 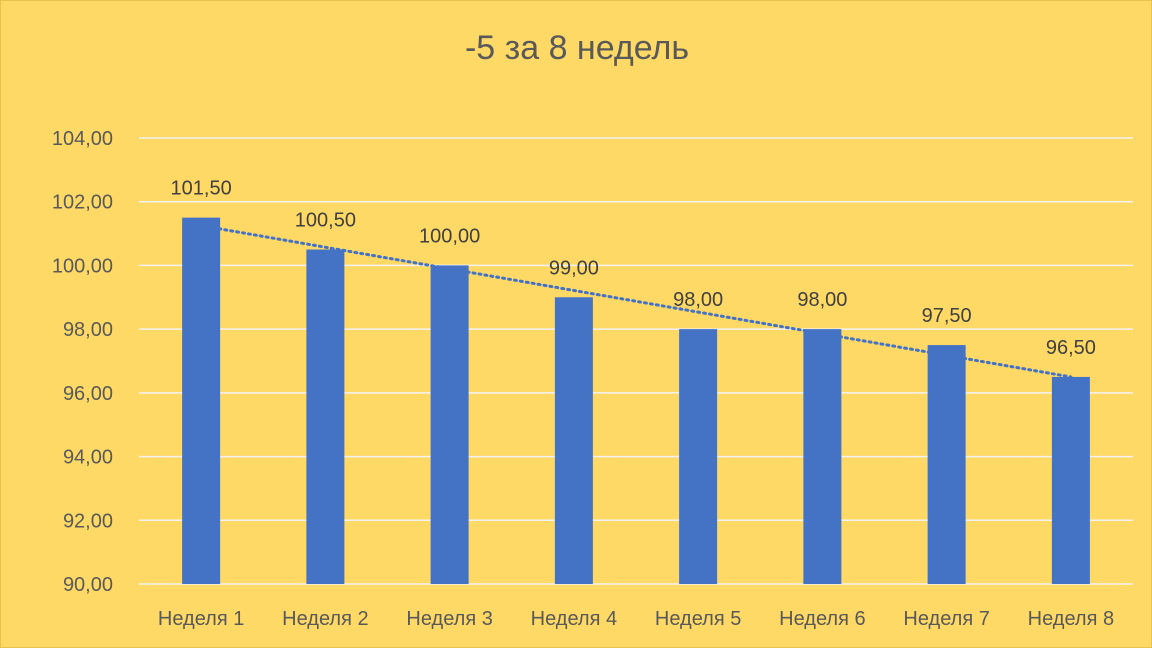 I want to click on y-tick-label: 96,00, so click(x=88, y=394).